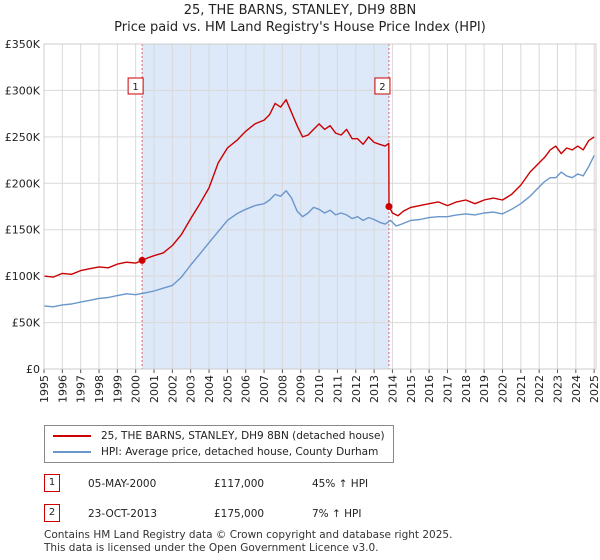  Describe the element at coordinates (340, 484) in the screenshot. I see `sale-hpi-change: 45% ↑ HPI` at that location.